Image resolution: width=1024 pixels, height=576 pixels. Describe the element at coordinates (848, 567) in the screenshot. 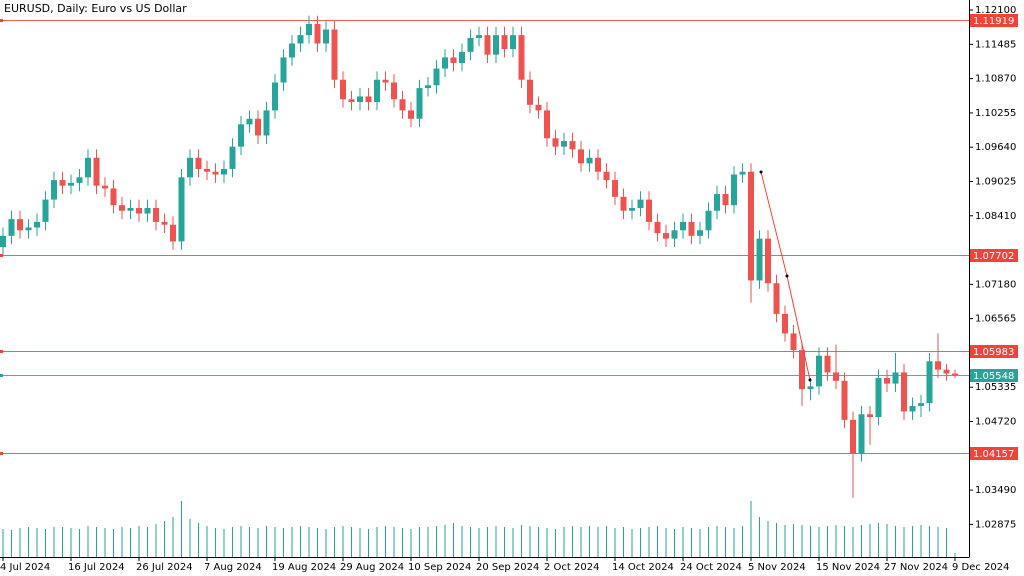

I see `x-tick-label: 15 Nov 2024` at that location.